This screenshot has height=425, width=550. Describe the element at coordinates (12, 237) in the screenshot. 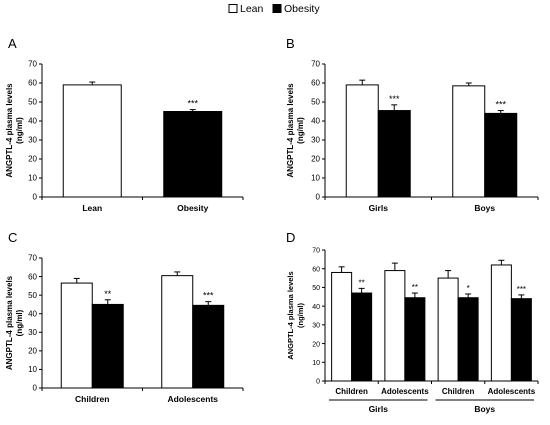

I see `panel-letter: C` at that location.